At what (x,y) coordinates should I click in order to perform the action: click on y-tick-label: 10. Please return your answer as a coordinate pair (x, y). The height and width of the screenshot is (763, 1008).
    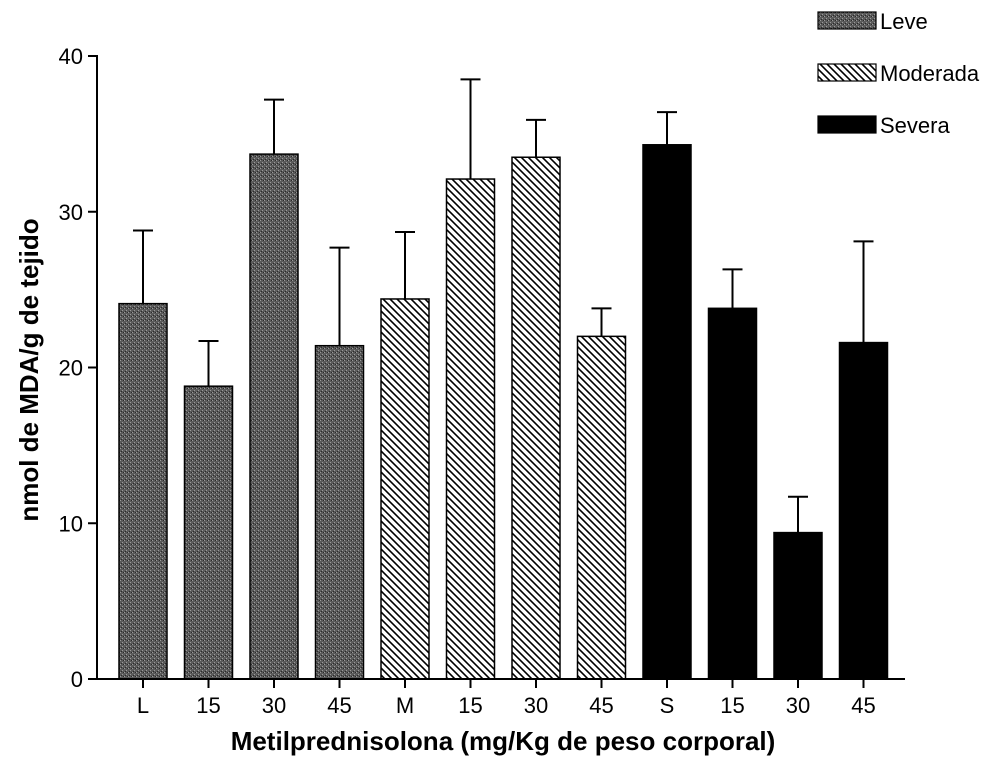
    Looking at the image, I should click on (71, 523).